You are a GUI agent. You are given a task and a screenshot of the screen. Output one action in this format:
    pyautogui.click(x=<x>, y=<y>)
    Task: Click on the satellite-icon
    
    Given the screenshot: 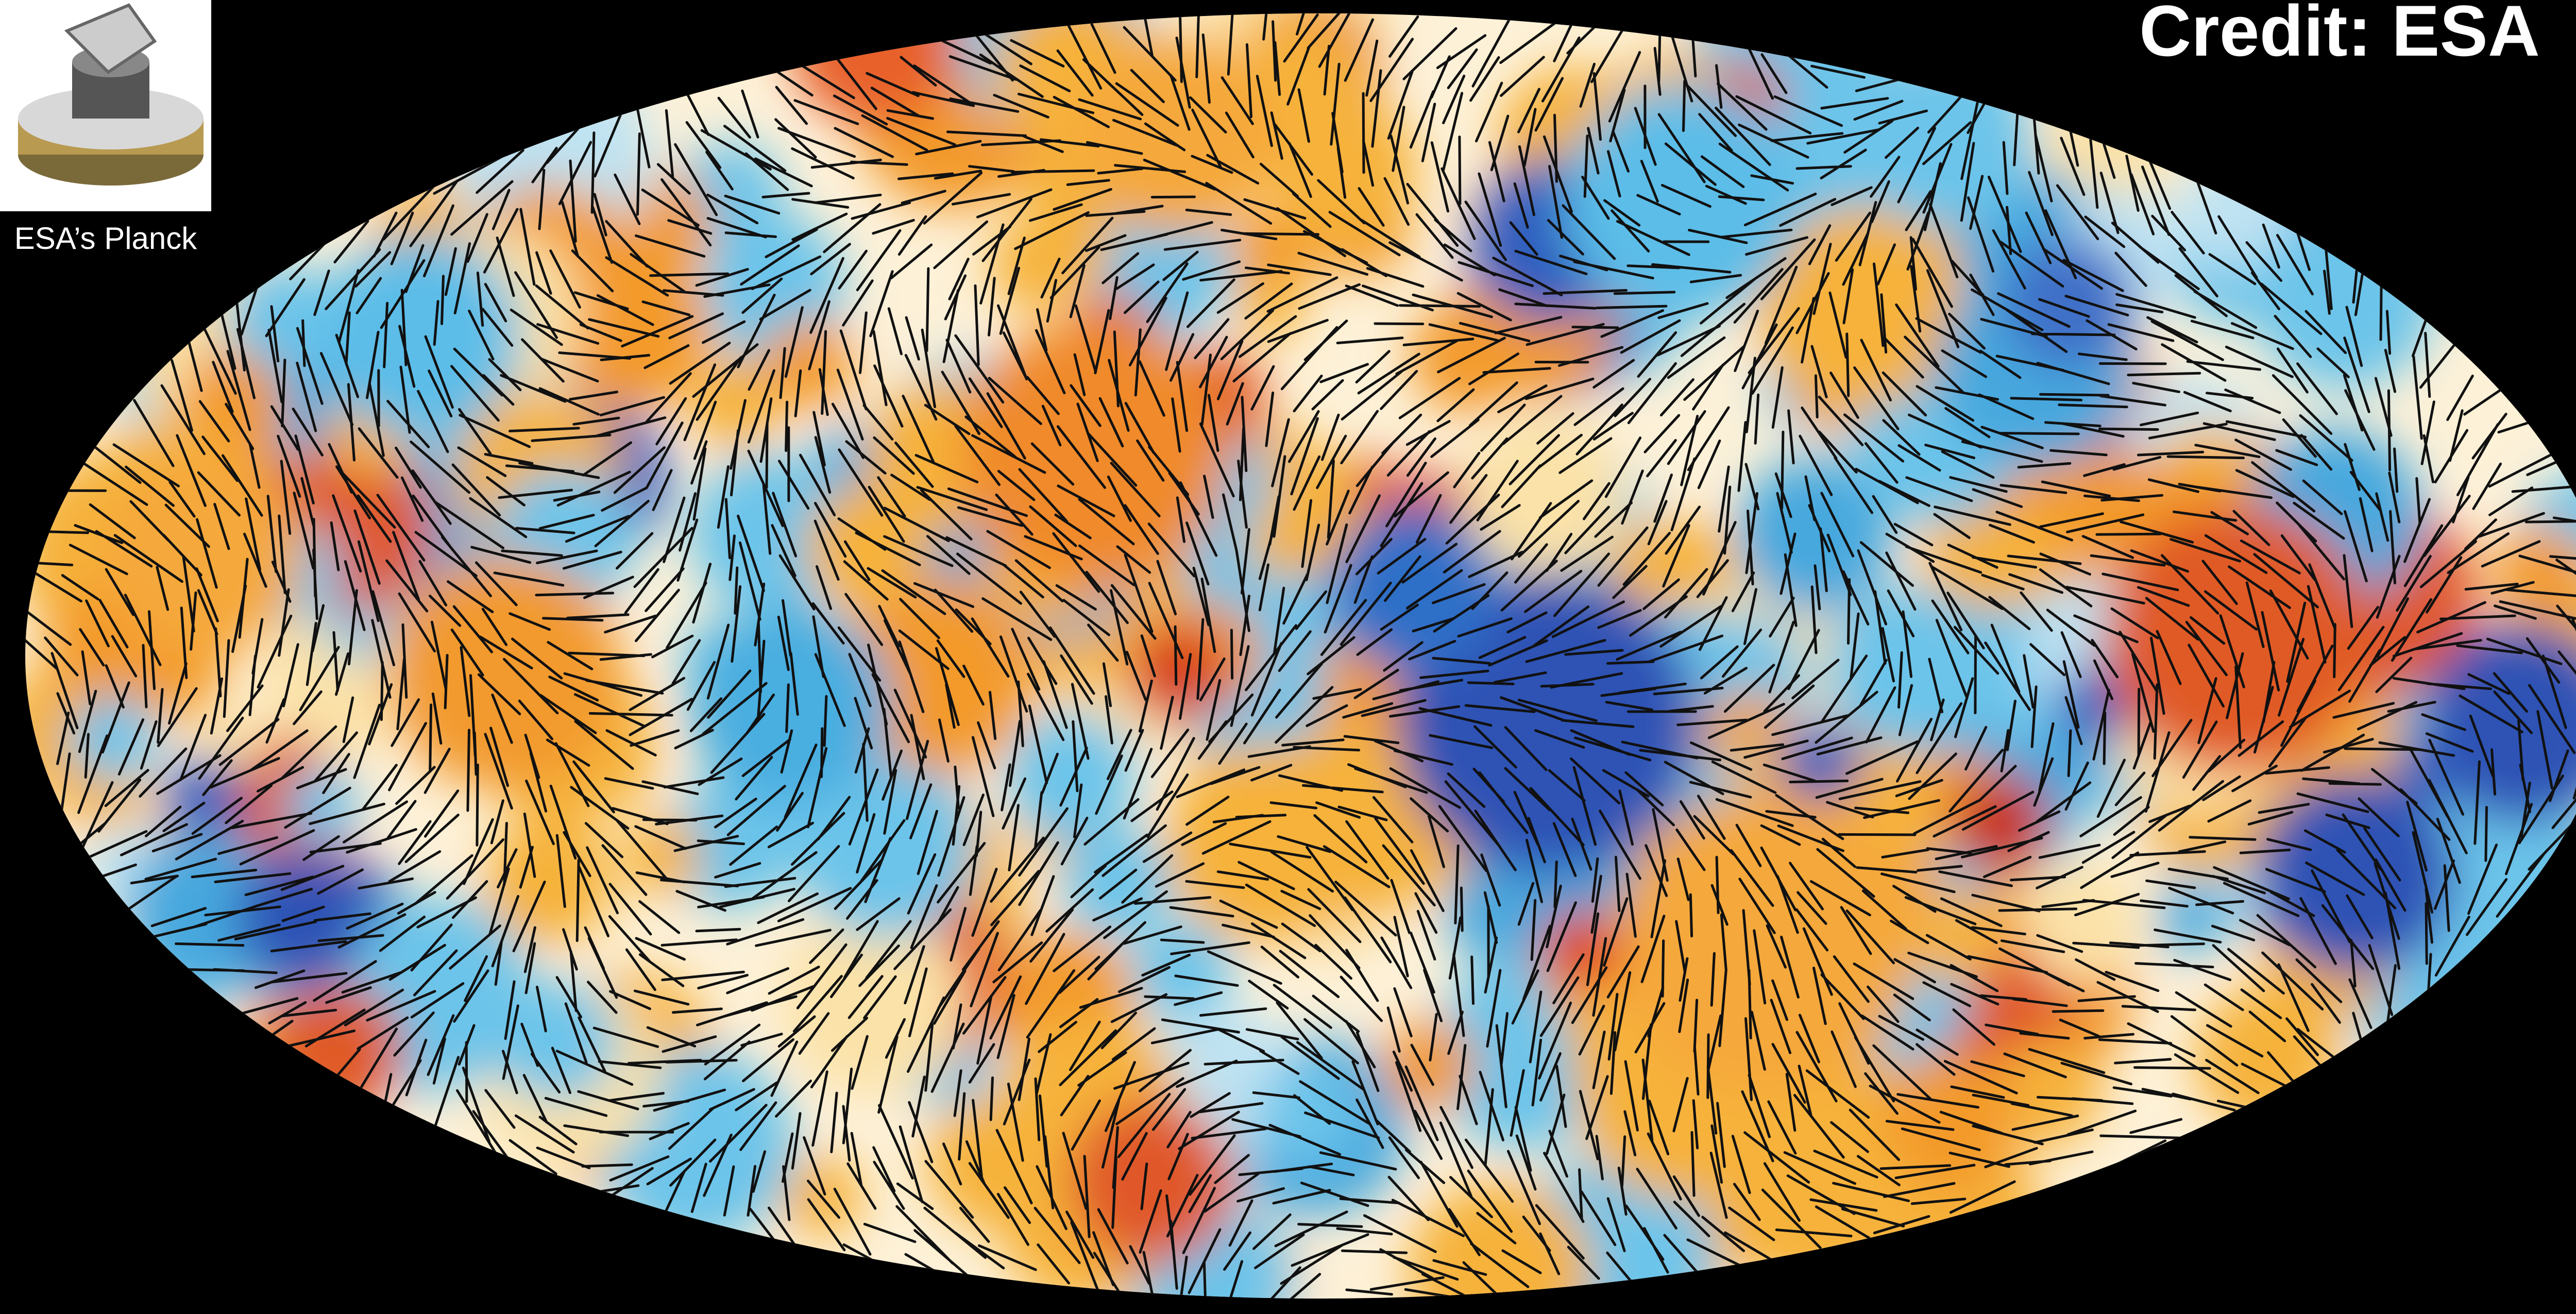 What is the action you would take?
    pyautogui.click(x=111, y=94)
    